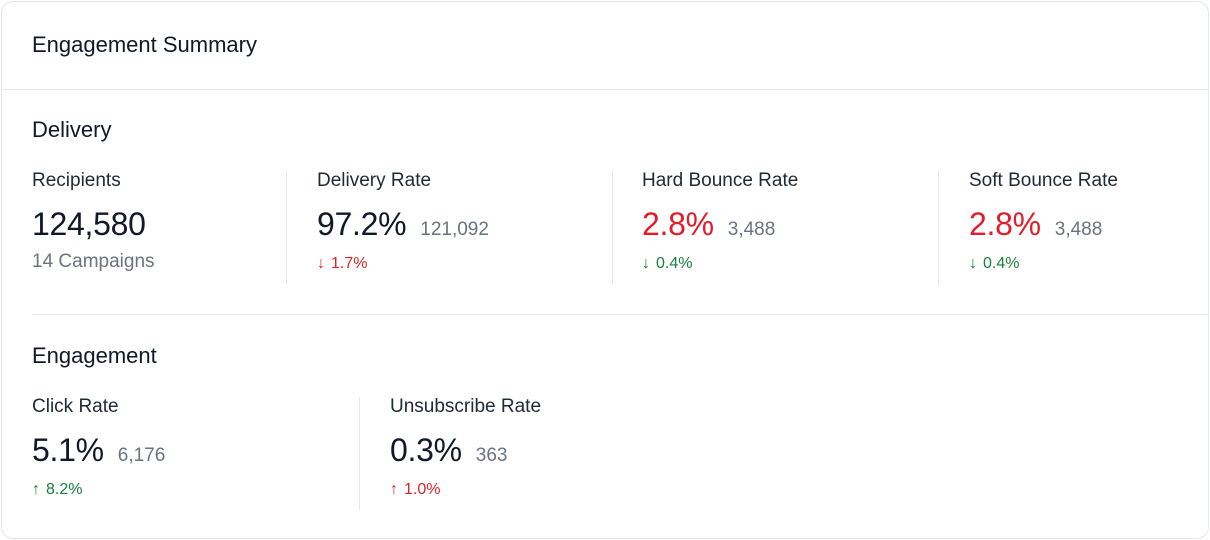  I want to click on click-rate-label: Click Rate, so click(75, 406).